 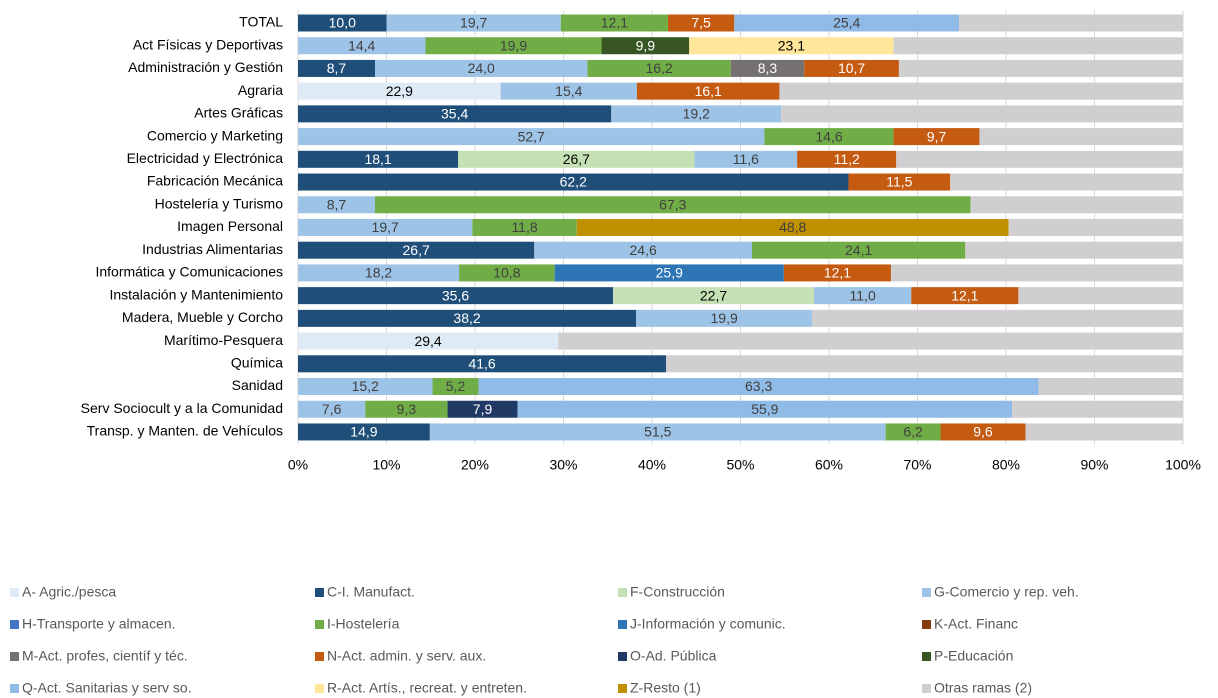 I want to click on data-label: 7,5, so click(x=701, y=23).